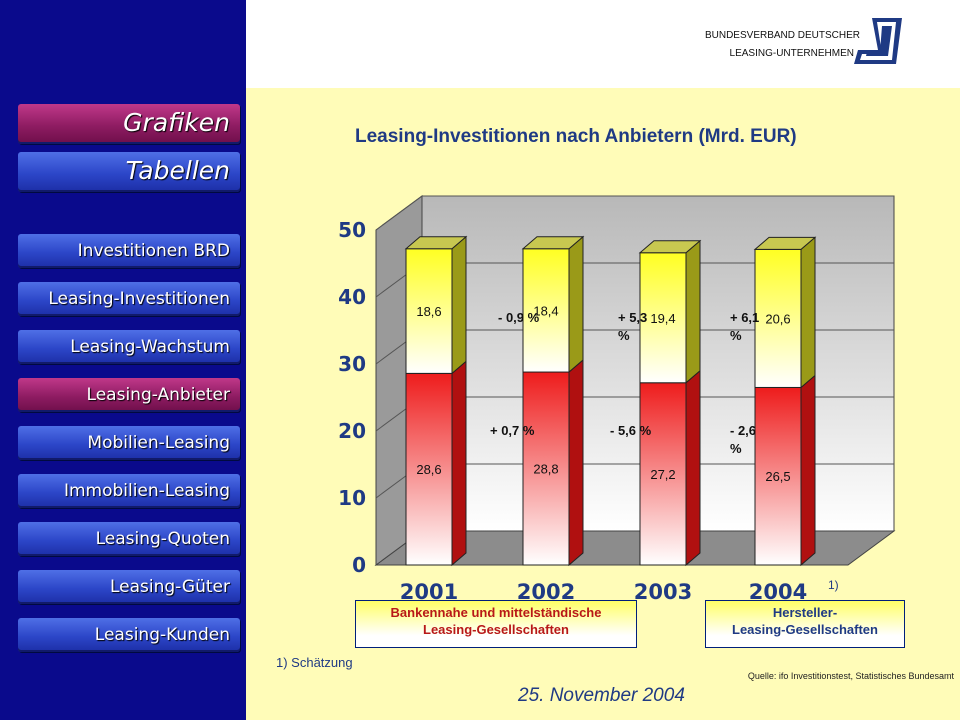  I want to click on date-label: 25. November 2004, so click(601, 695).